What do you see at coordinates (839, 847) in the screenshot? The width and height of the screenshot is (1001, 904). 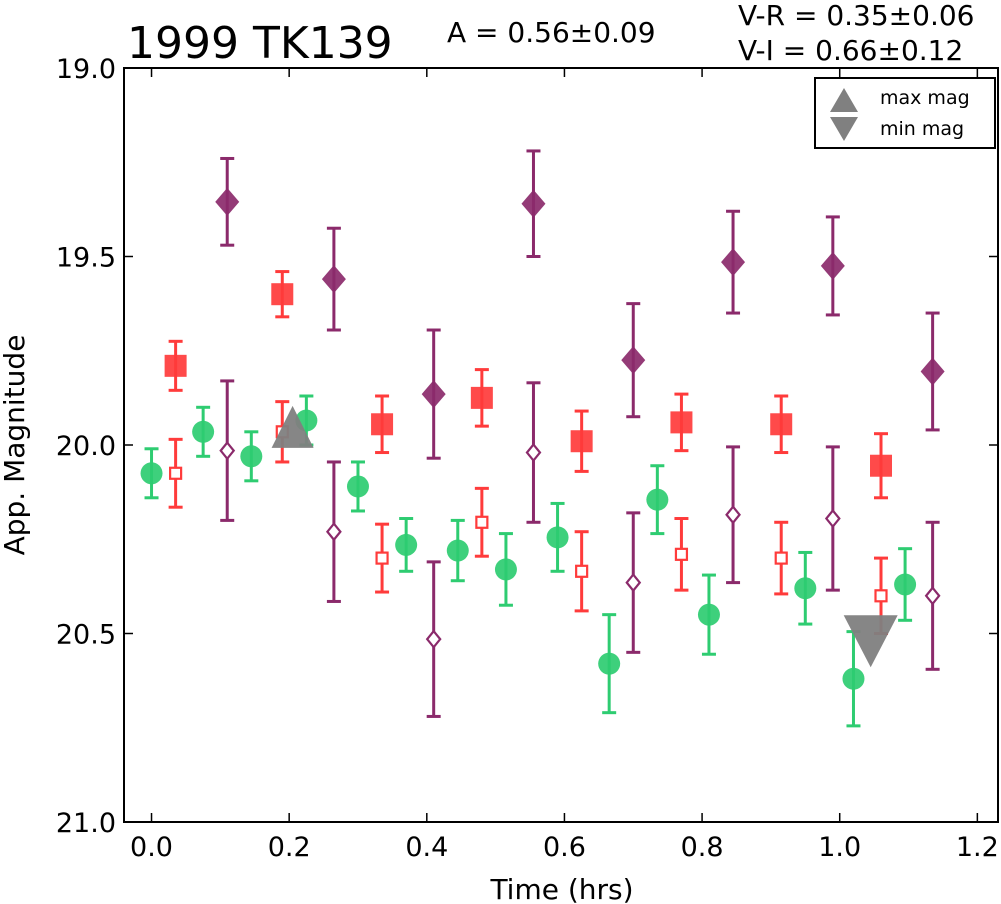 I see `x-tick-label: 1.0` at bounding box center [839, 847].